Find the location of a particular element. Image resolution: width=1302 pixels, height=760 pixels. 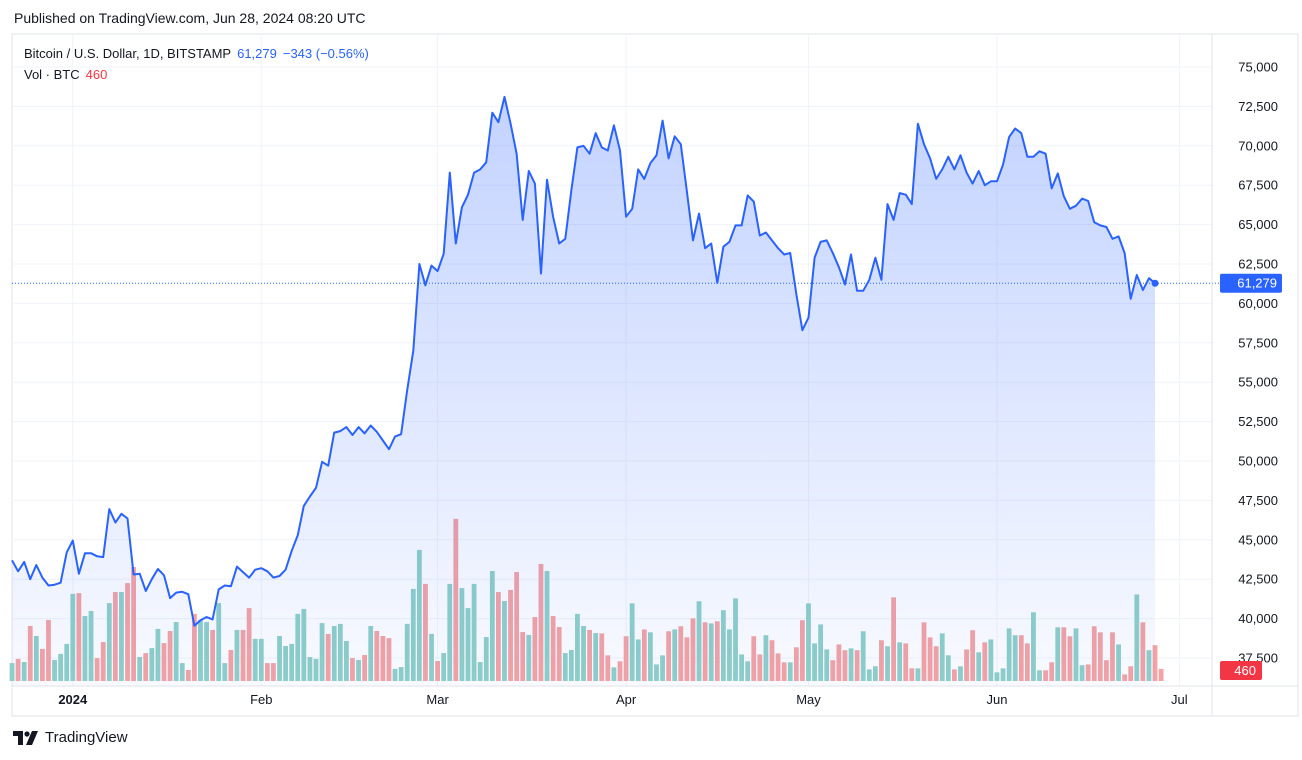

last-price-dot is located at coordinates (1155, 283).